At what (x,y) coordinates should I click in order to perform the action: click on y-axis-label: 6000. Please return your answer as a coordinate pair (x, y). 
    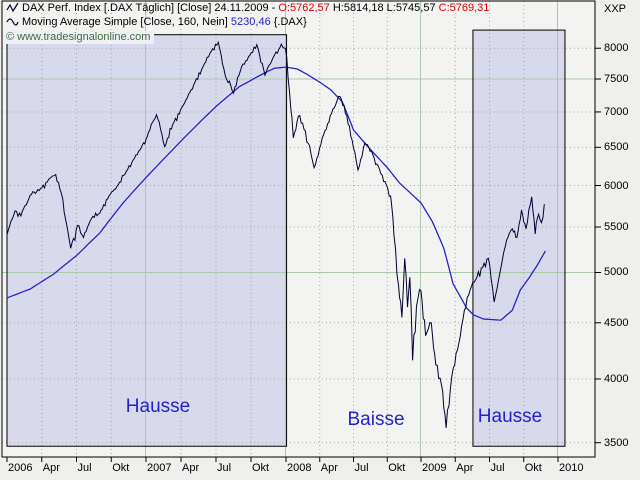
    Looking at the image, I should click on (616, 185).